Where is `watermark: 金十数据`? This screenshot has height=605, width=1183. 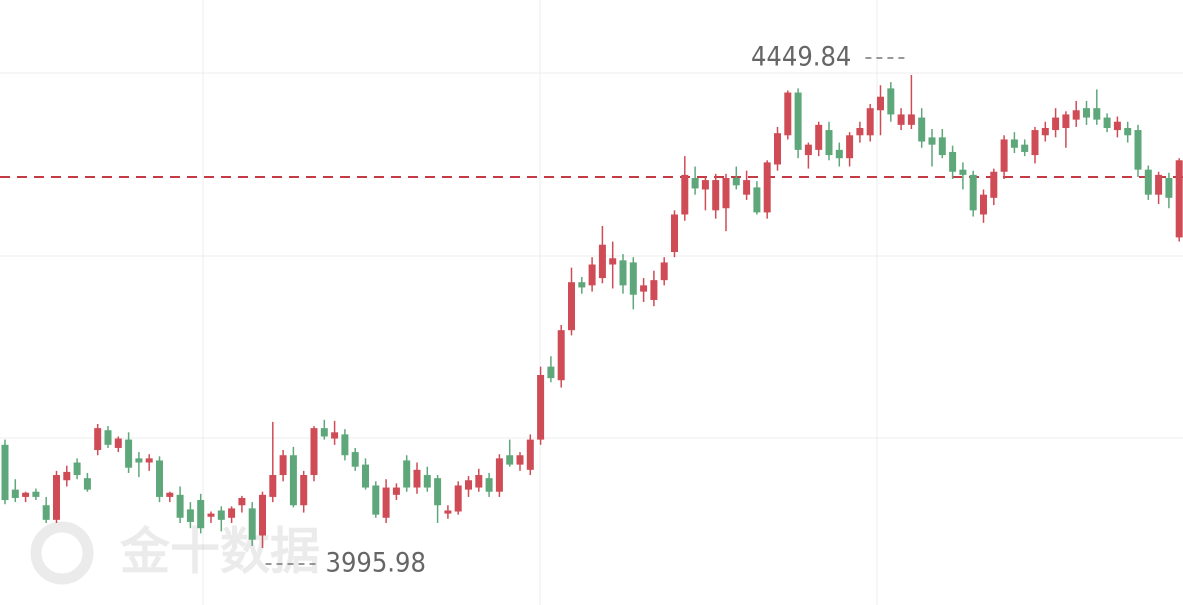
watermark: 金十数据 is located at coordinates (175, 553).